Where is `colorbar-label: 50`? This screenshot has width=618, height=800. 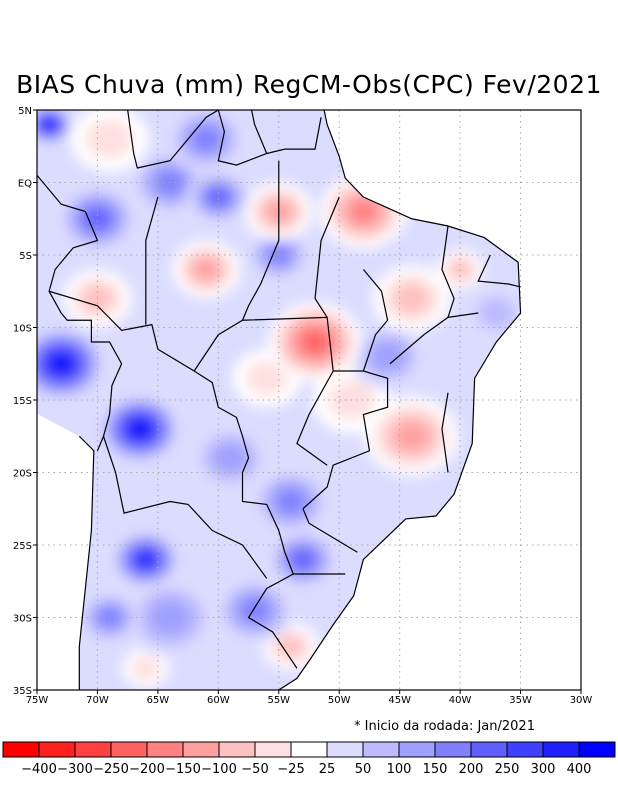
colorbar-label: 50 is located at coordinates (363, 769).